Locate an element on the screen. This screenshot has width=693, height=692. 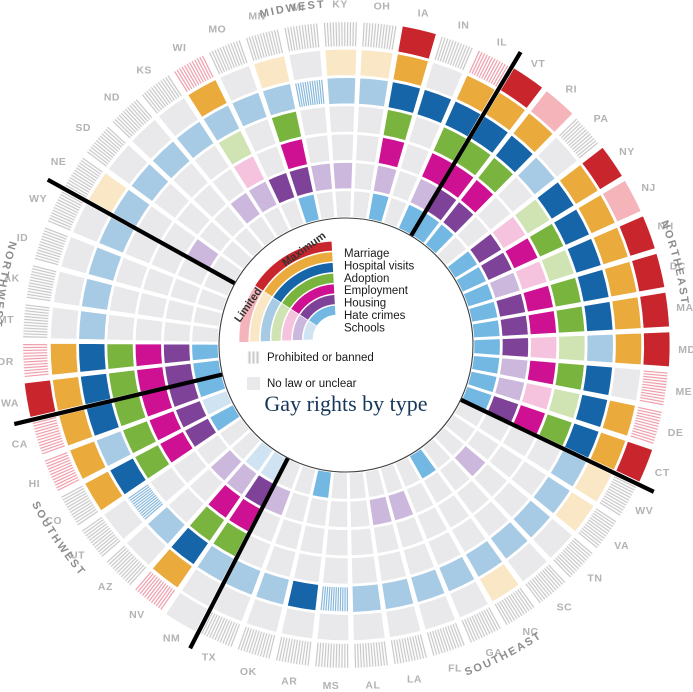
cell-SD-hate_crimes is located at coordinates (215, 236).